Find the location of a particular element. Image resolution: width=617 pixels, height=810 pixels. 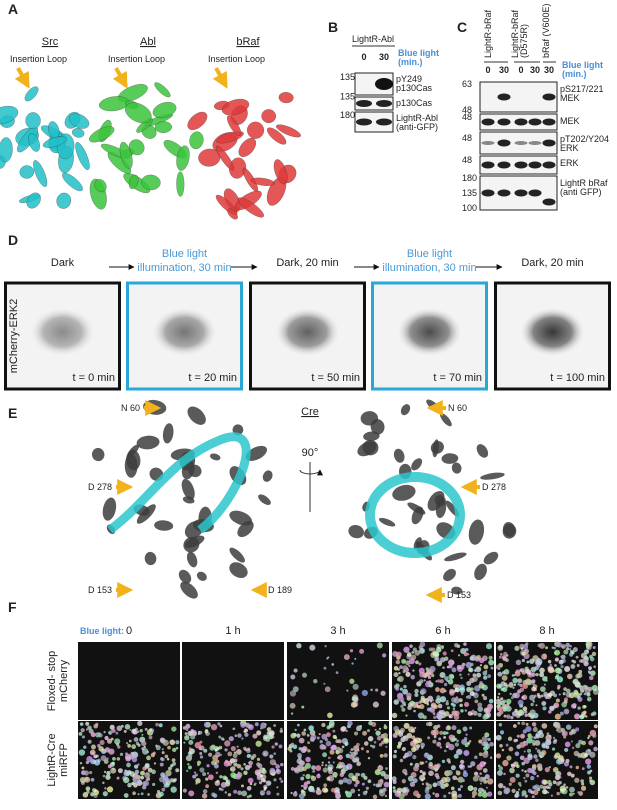

lane: 30 is located at coordinates (535, 70).